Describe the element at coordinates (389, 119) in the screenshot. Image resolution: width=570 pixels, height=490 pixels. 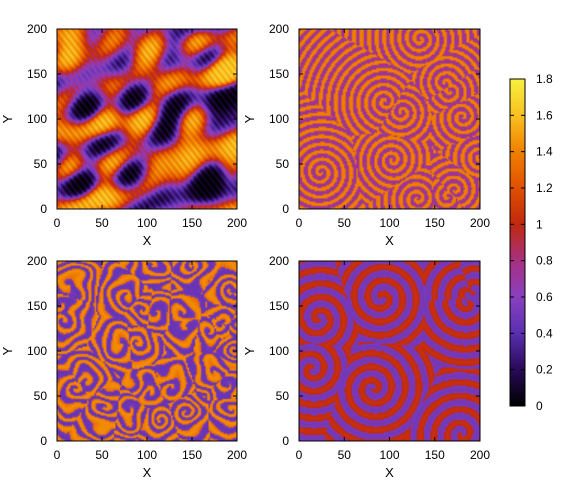
I see `heatmap-top-right` at that location.